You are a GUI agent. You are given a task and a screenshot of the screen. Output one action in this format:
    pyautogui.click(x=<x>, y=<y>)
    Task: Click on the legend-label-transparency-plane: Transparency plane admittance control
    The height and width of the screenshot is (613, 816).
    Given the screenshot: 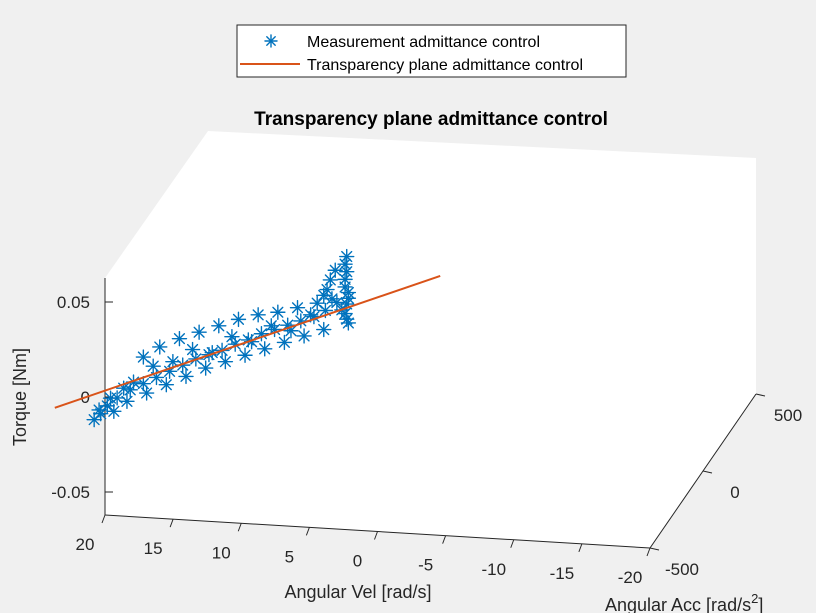 What is the action you would take?
    pyautogui.click(x=445, y=65)
    